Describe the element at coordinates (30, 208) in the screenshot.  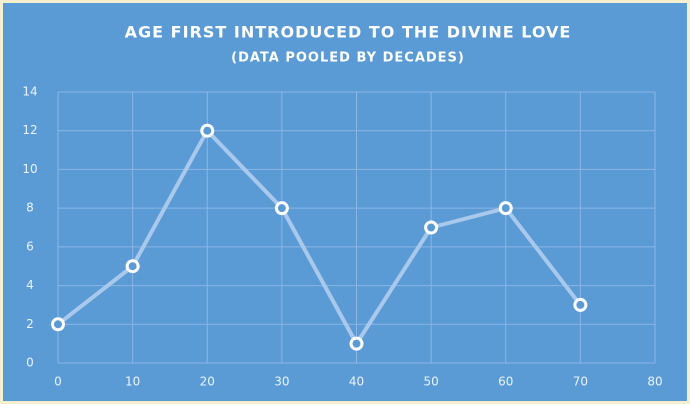
I see `y-tick-label: 8` at that location.